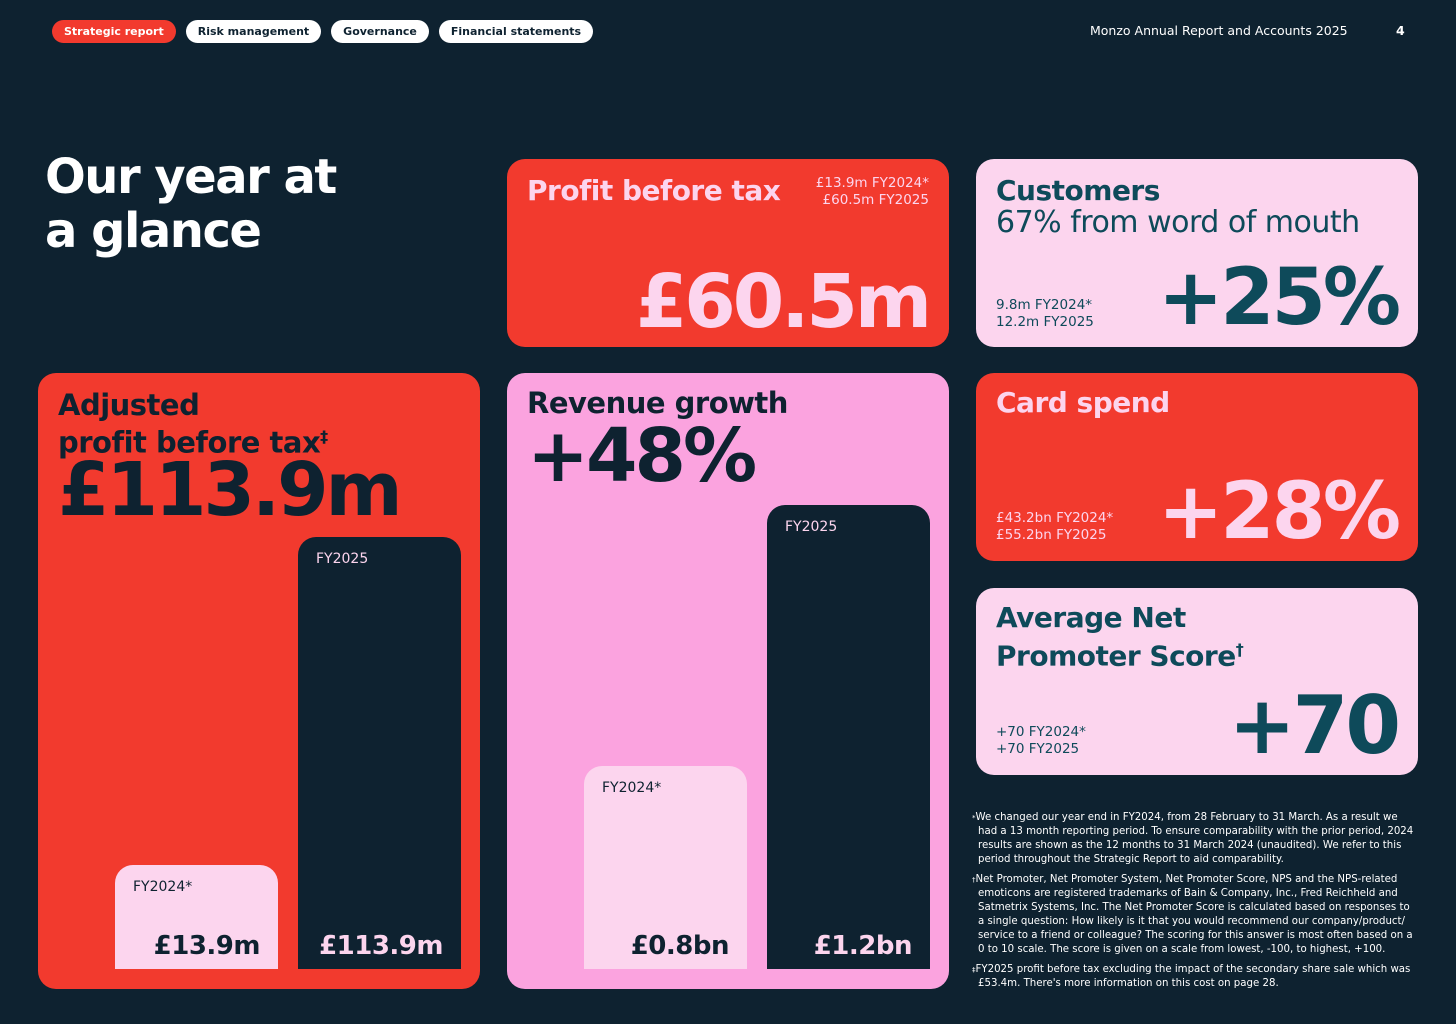  What do you see at coordinates (811, 527) in the screenshot?
I see `bar-revenue-fy2025-label: FY2025` at bounding box center [811, 527].